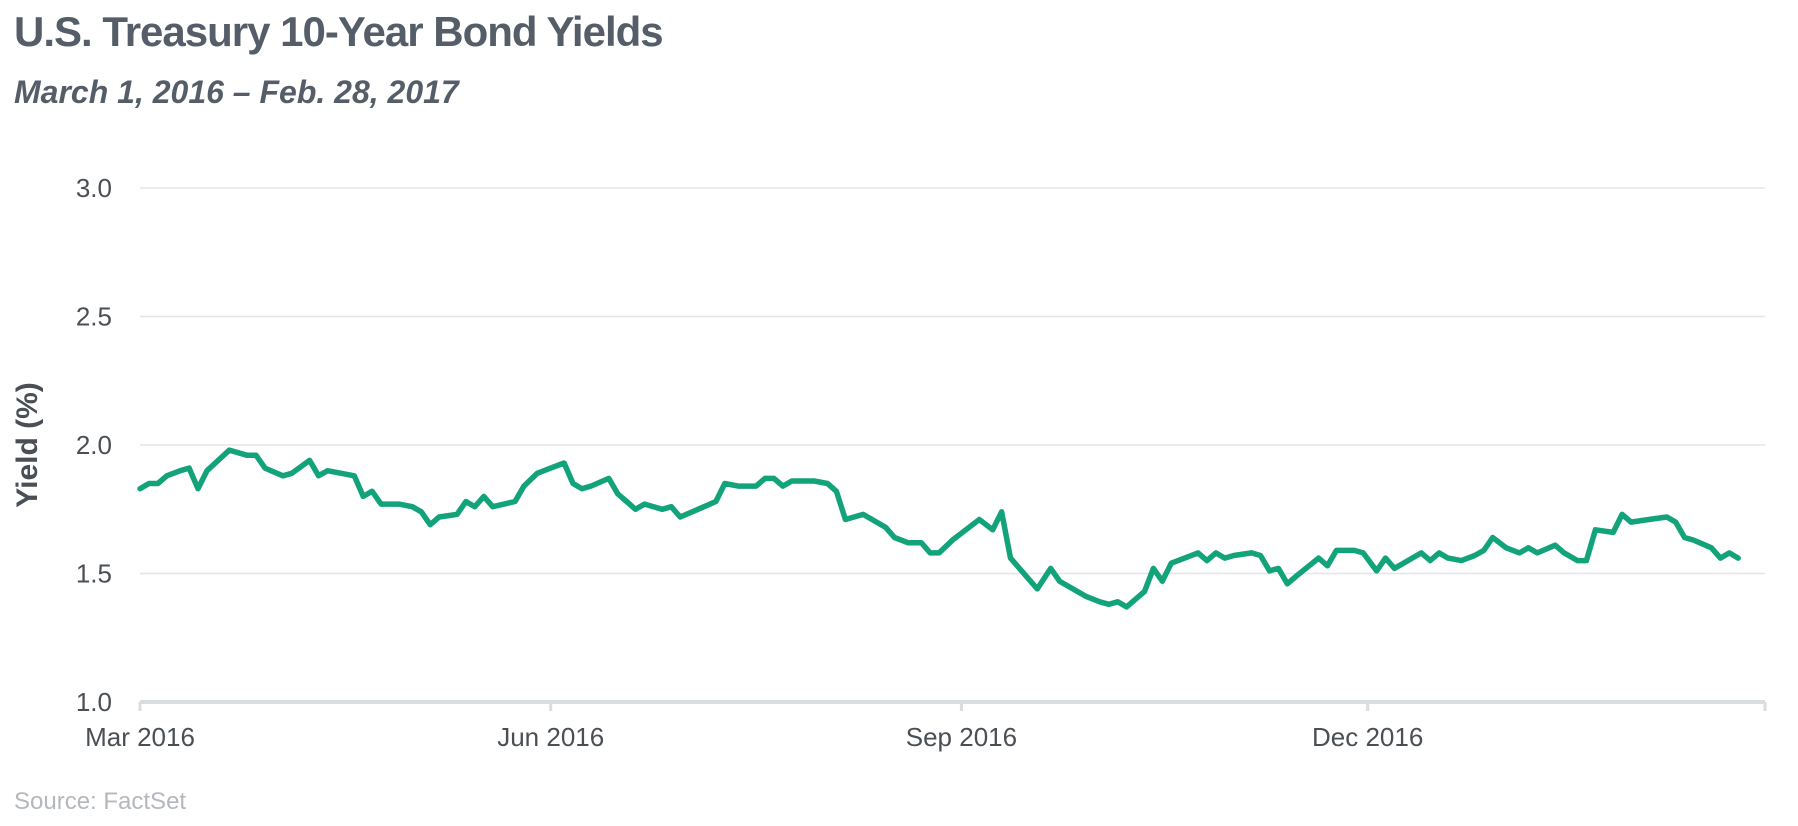 The image size is (1798, 826). I want to click on x-tick-label: Dec 2016, so click(1367, 737).